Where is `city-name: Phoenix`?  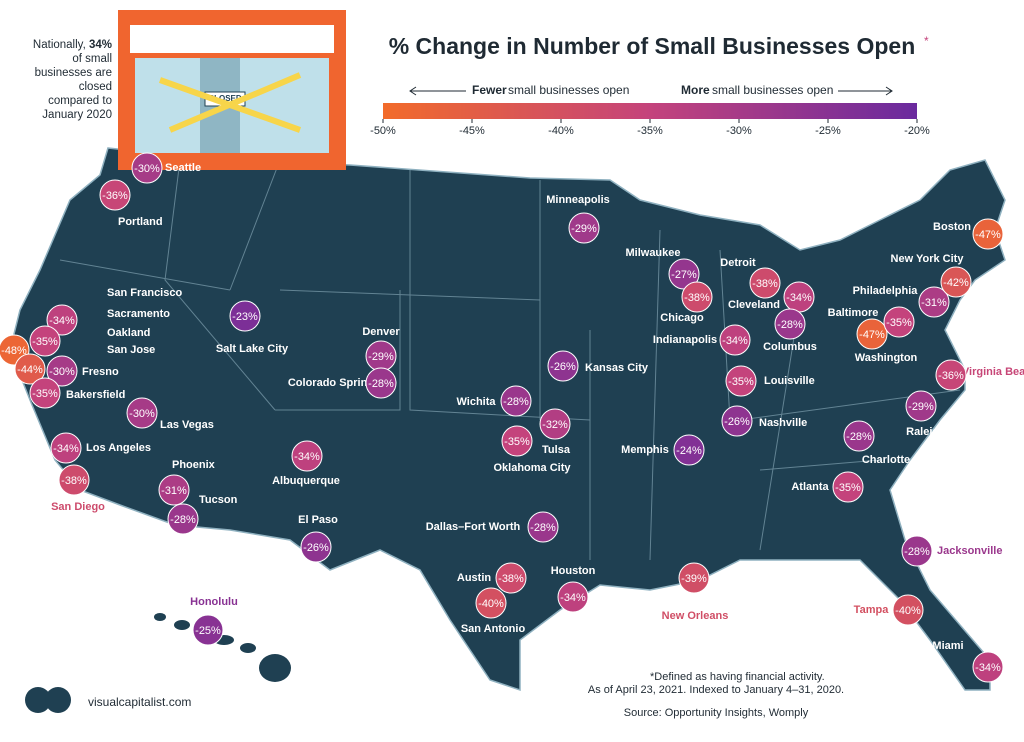 city-name: Phoenix is located at coordinates (194, 465).